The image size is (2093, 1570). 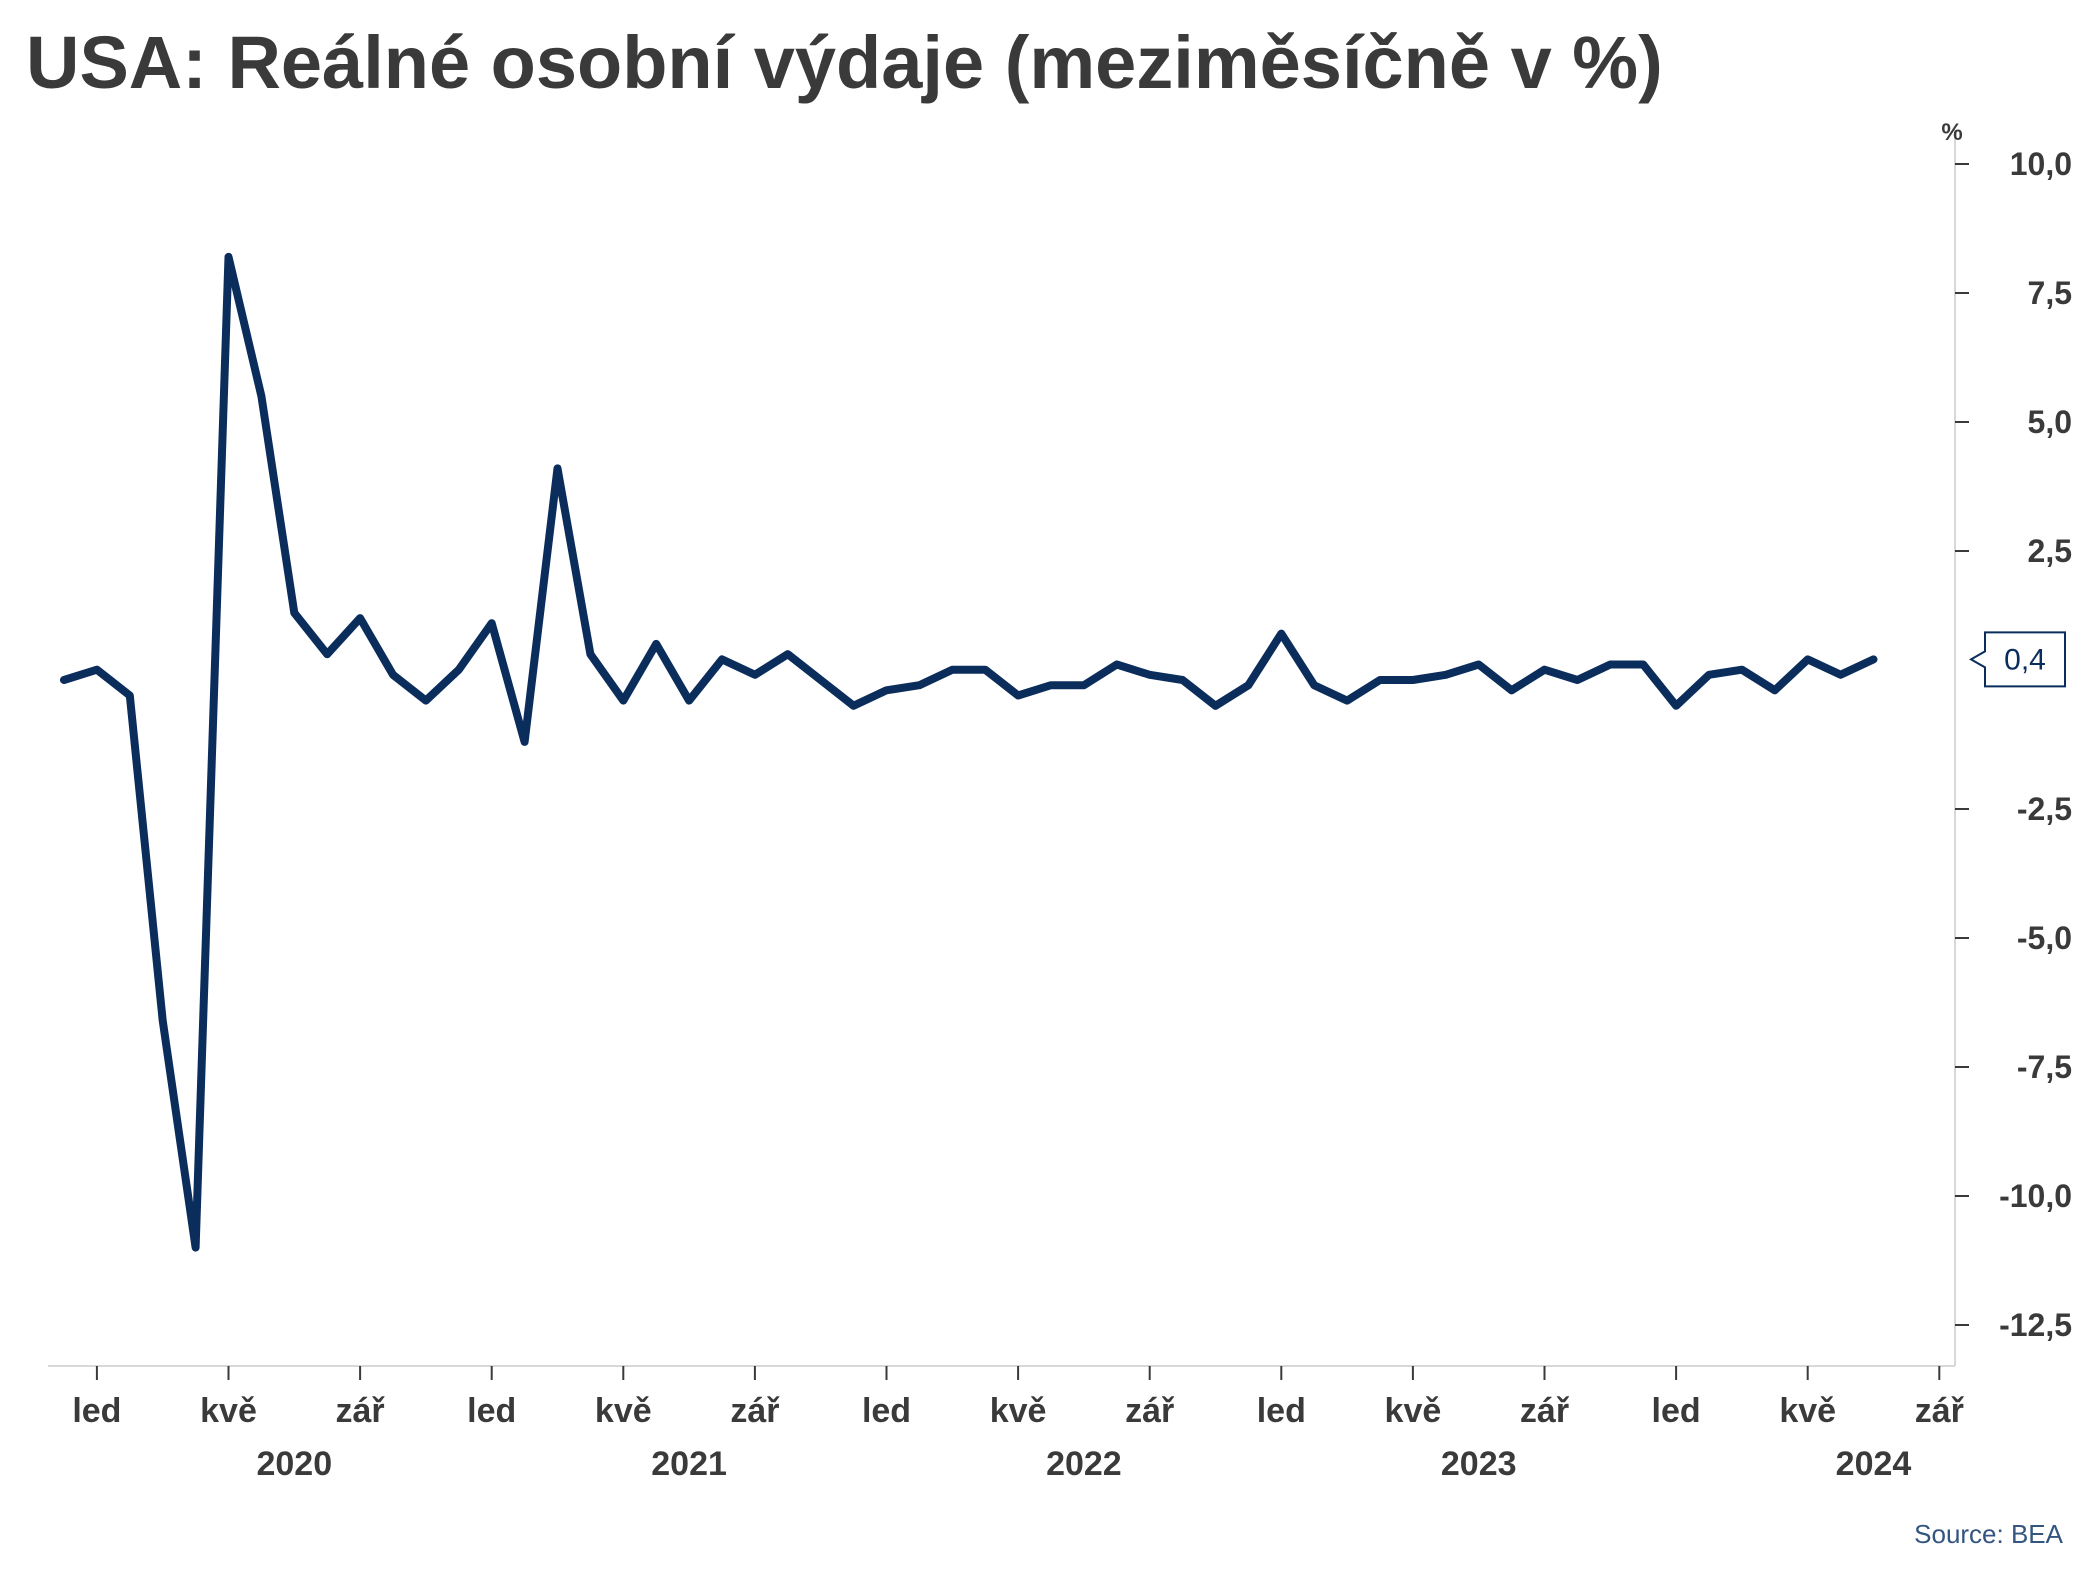 What do you see at coordinates (2035, 1196) in the screenshot?
I see `y-tick-label: -10,0` at bounding box center [2035, 1196].